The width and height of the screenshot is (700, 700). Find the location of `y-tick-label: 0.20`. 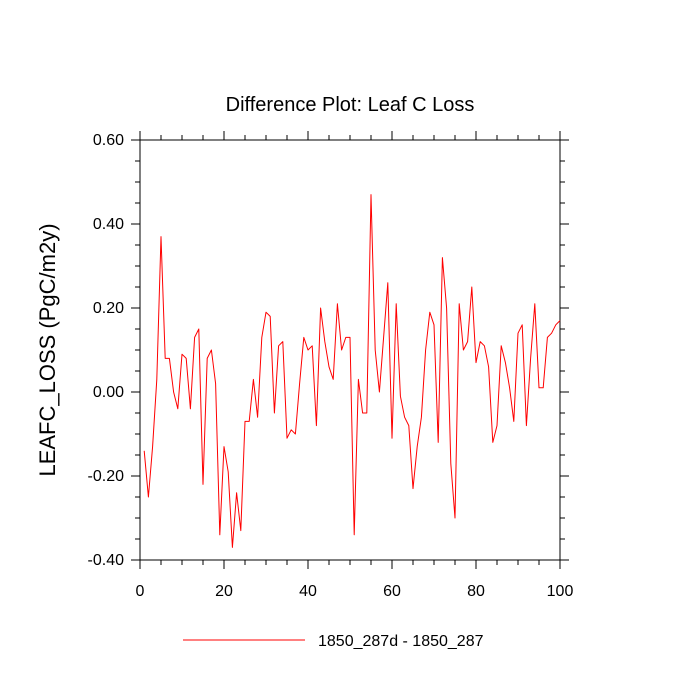

y-tick-label: 0.20 is located at coordinates (108, 308).